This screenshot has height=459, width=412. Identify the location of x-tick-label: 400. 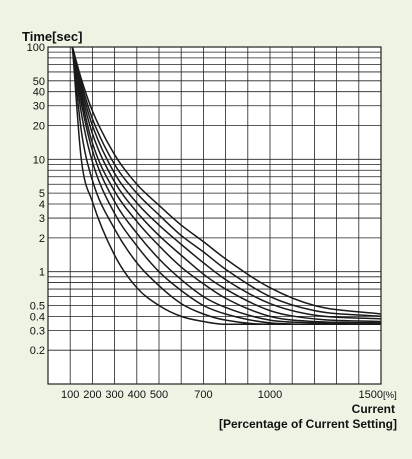
(137, 395).